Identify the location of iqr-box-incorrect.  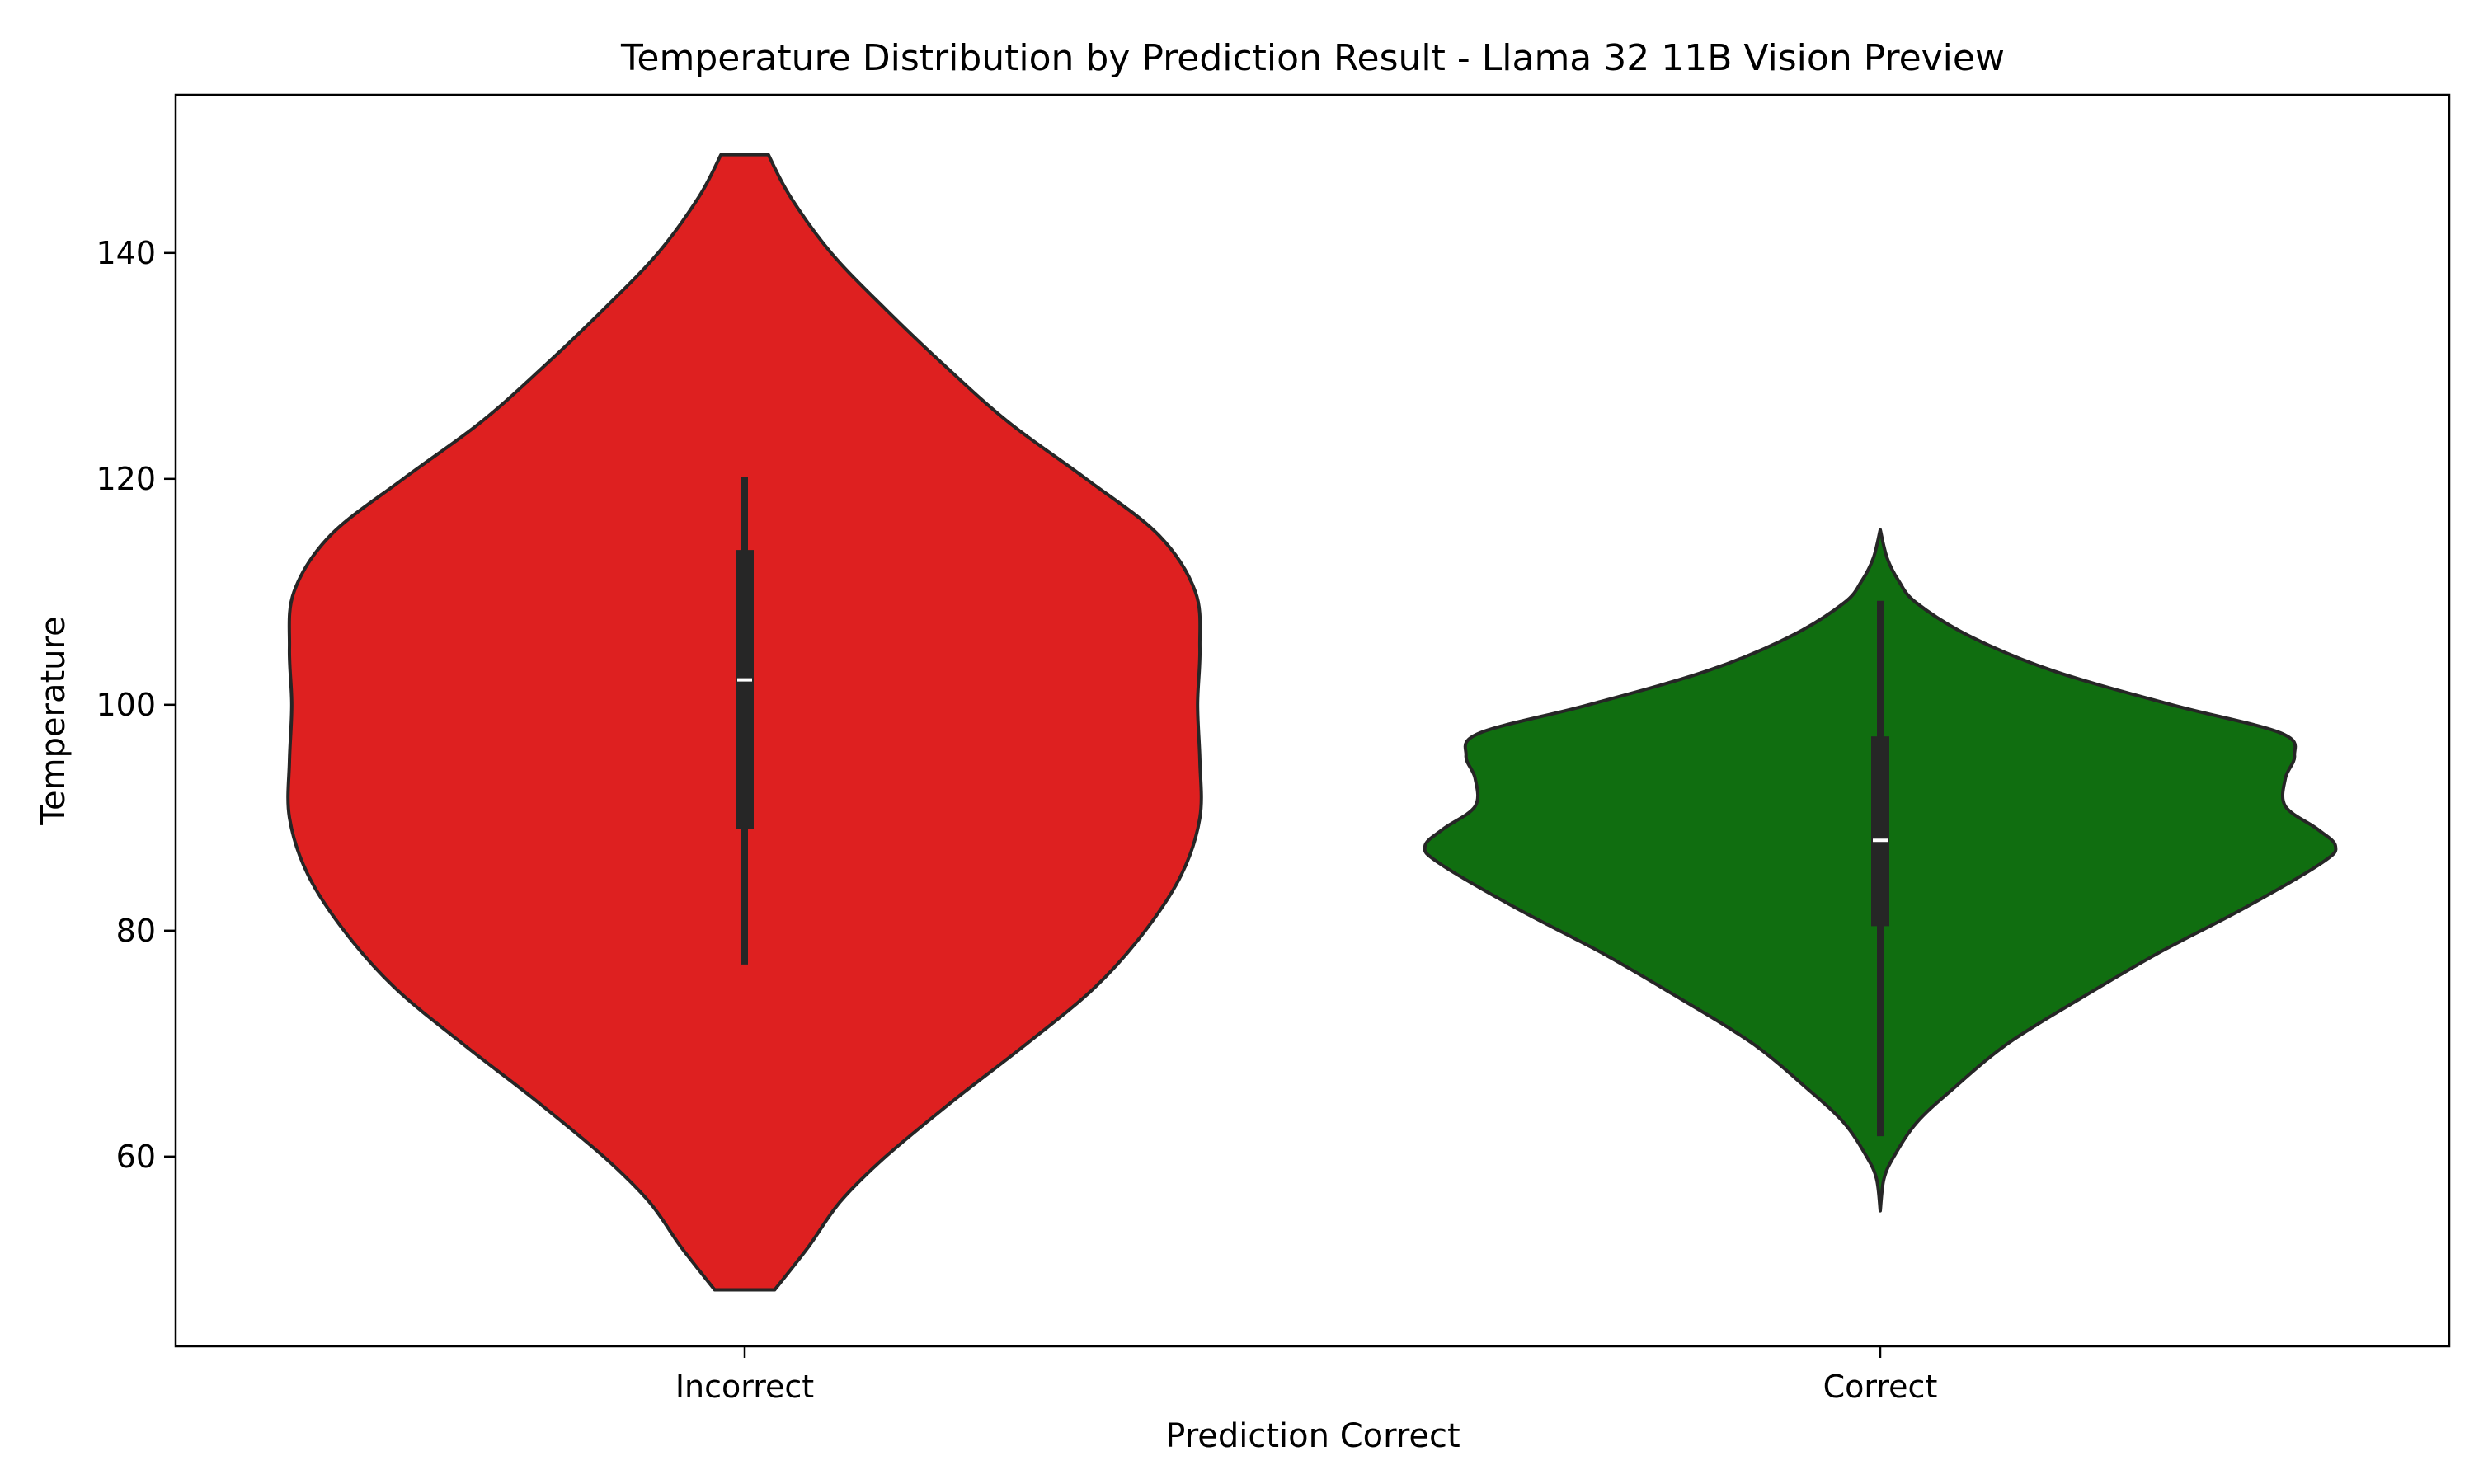
(745, 689).